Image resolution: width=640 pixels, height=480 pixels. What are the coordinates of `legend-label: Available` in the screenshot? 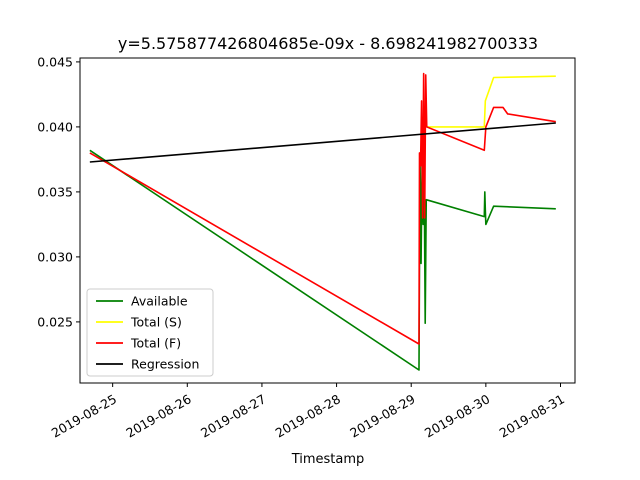 It's located at (159, 301).